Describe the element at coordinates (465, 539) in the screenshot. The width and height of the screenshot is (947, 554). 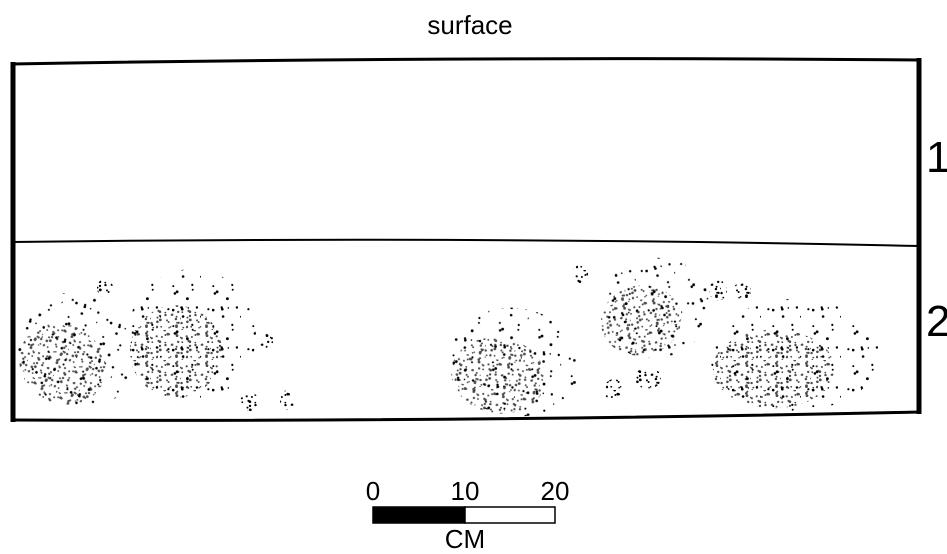
I see `scale-unit: CM` at that location.